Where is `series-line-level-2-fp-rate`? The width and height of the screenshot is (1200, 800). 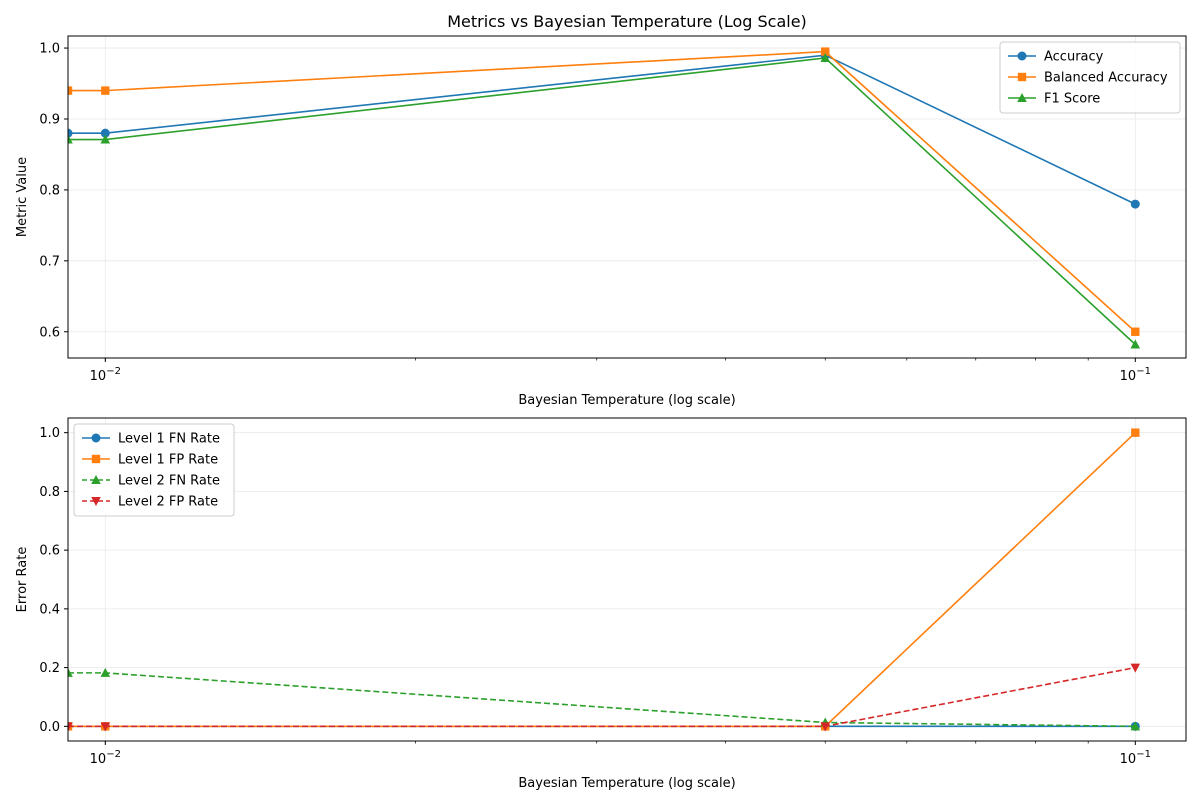 series-line-level-2-fp-rate is located at coordinates (602, 697).